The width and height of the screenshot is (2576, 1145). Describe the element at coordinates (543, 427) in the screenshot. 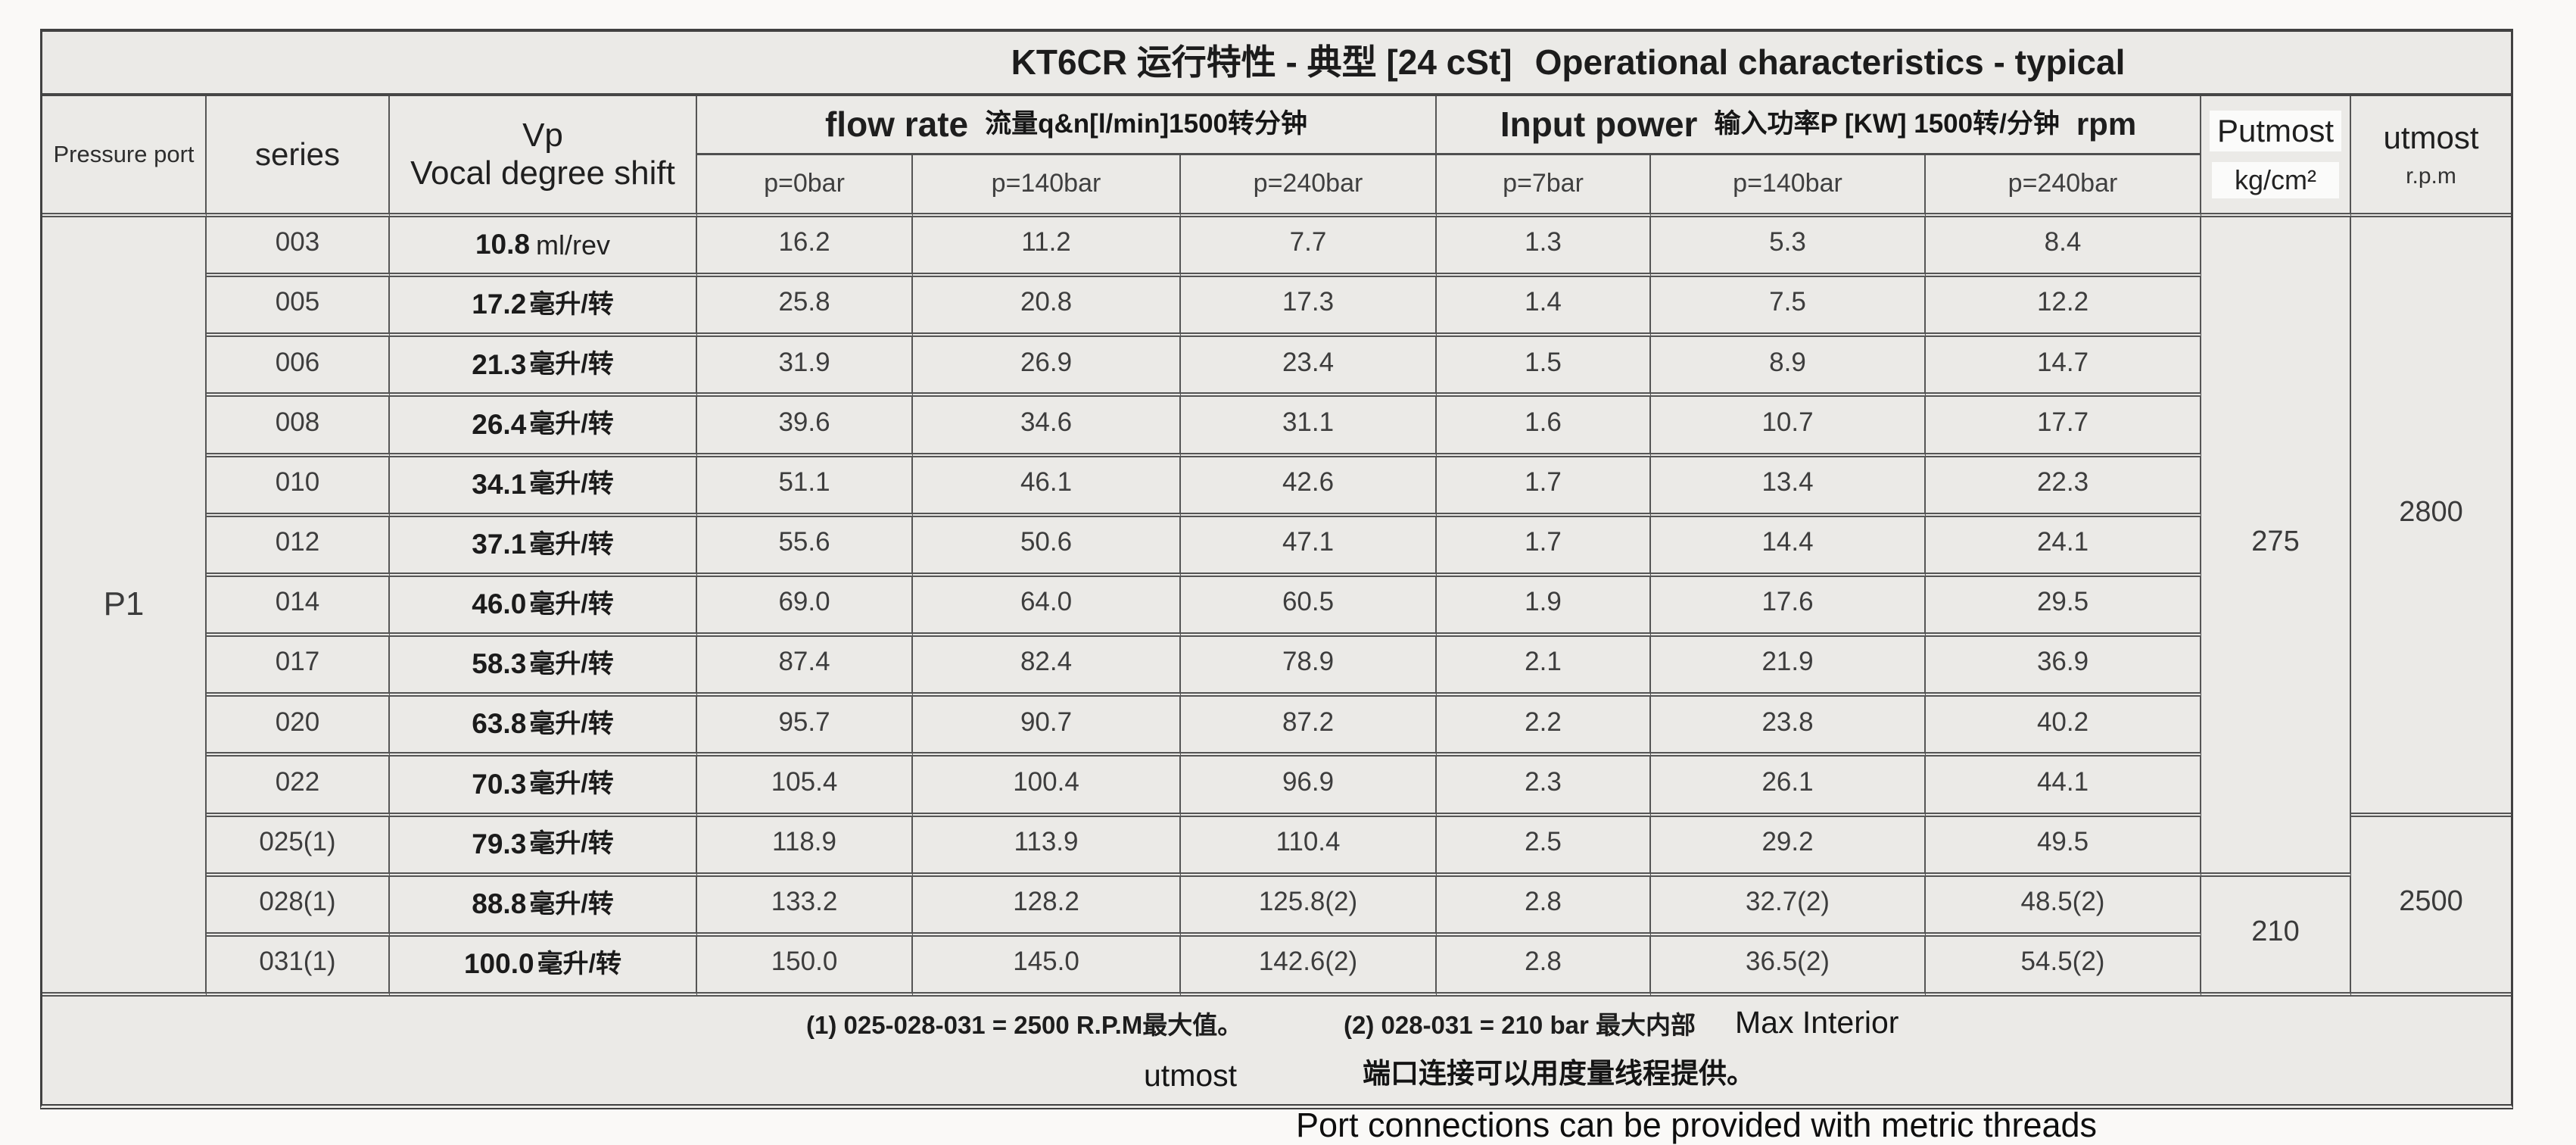

I see `vp-cell: 26.4 毫升/转` at that location.